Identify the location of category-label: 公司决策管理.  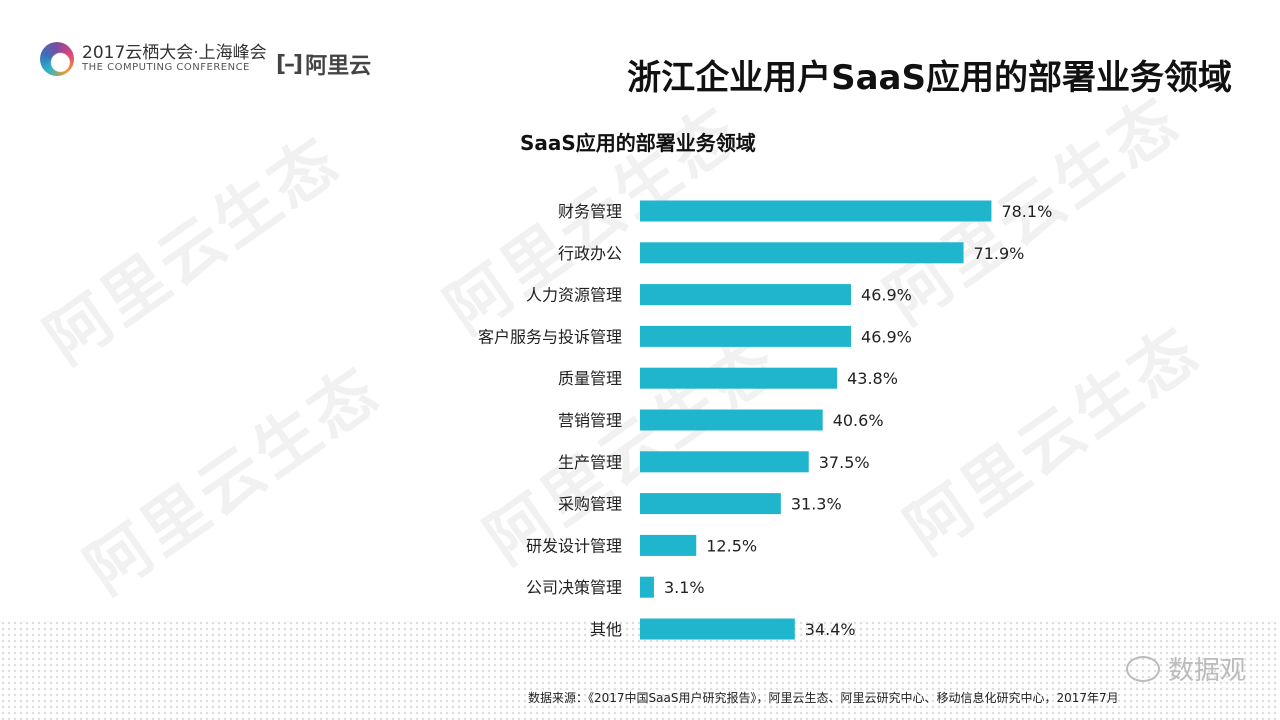
(574, 587).